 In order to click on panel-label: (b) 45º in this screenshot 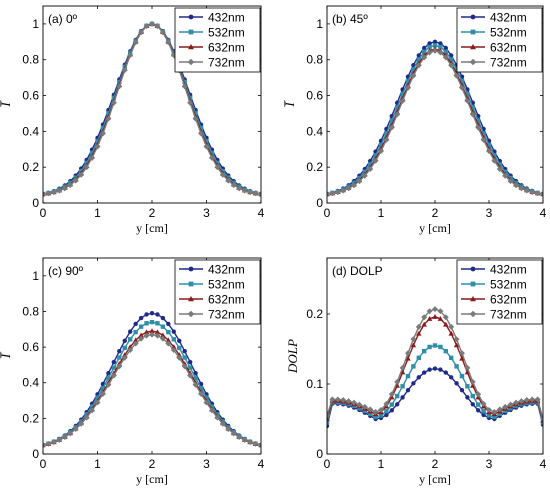, I will do `click(350, 19)`.